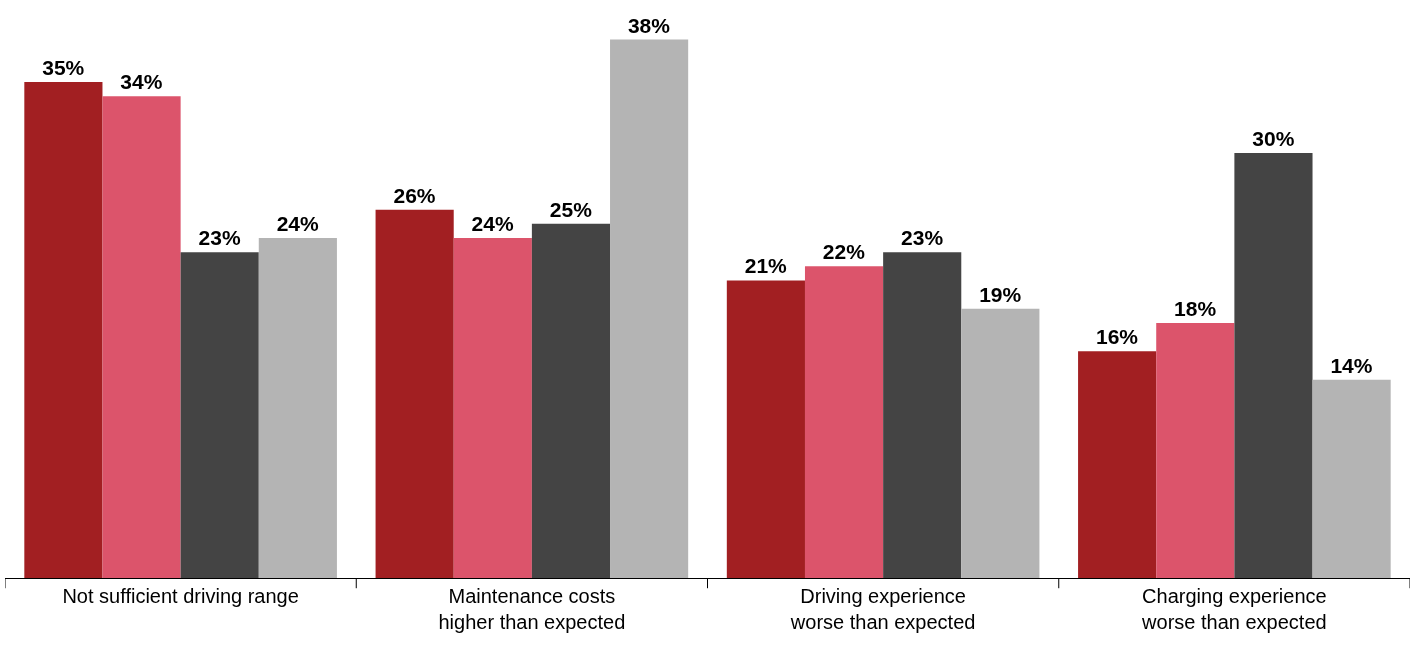  I want to click on x-tick-label: Driving experience worse than expected, so click(882, 609).